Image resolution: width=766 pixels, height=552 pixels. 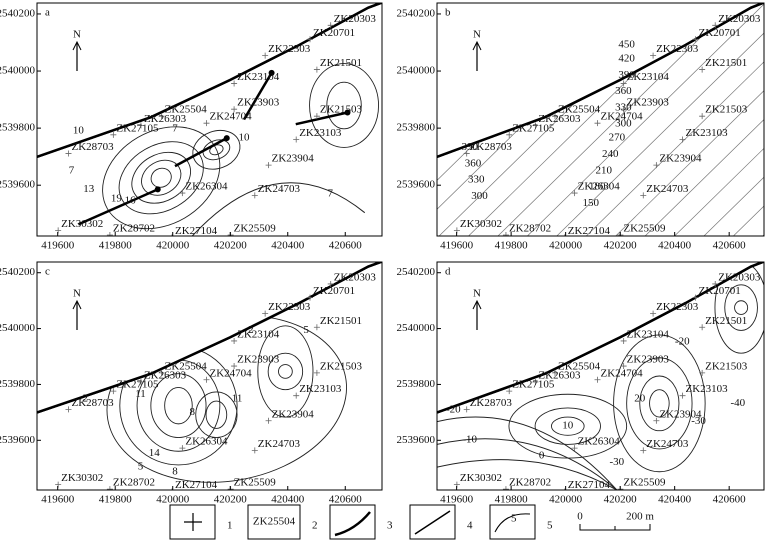 What do you see at coordinates (18, 128) in the screenshot?
I see `y-tick-label: 2539800` at bounding box center [18, 128].